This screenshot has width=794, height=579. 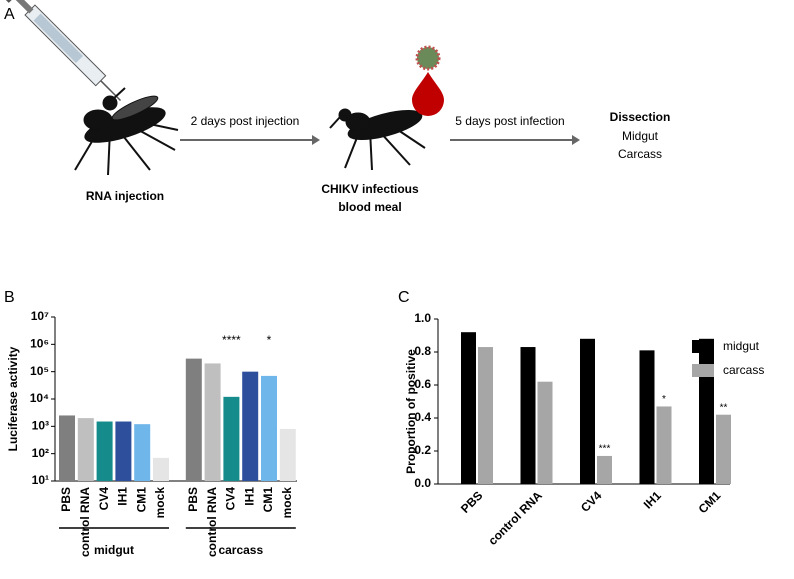 I want to click on y-axis-label: Luciferase activity, so click(x=13, y=398).